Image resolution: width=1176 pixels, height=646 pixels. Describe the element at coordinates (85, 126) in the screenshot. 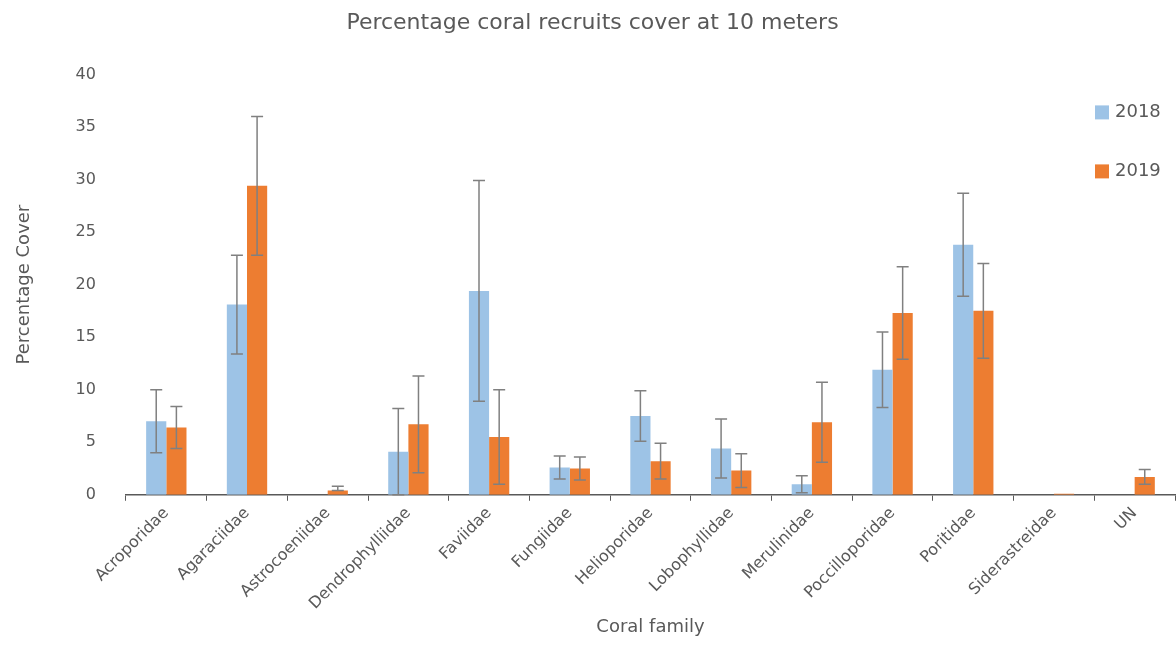

I see `y-tick-label: 35` at that location.